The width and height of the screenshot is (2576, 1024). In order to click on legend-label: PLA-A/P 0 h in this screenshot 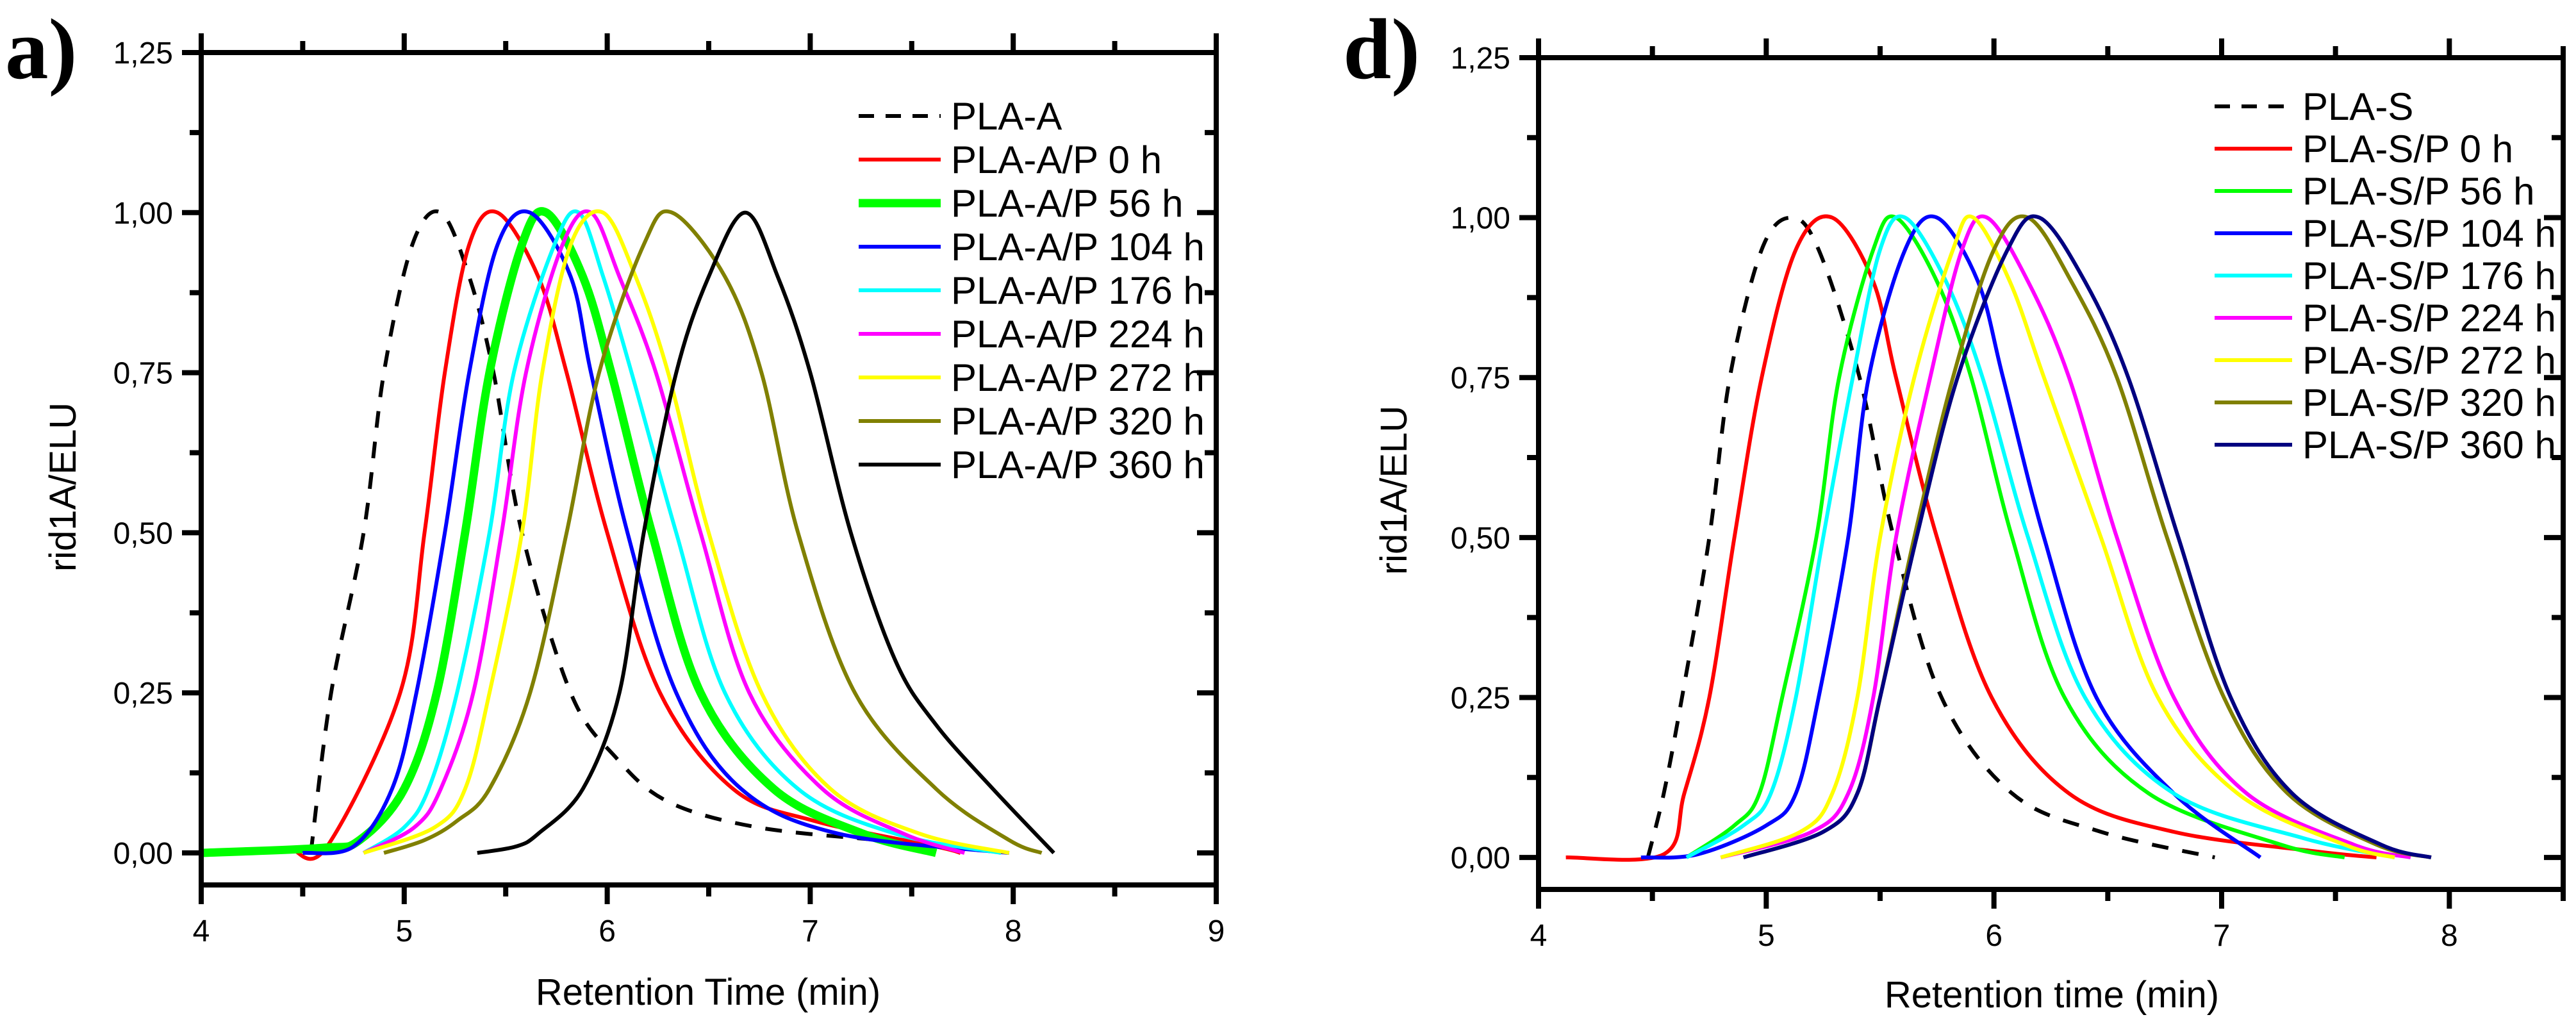, I will do `click(1056, 159)`.